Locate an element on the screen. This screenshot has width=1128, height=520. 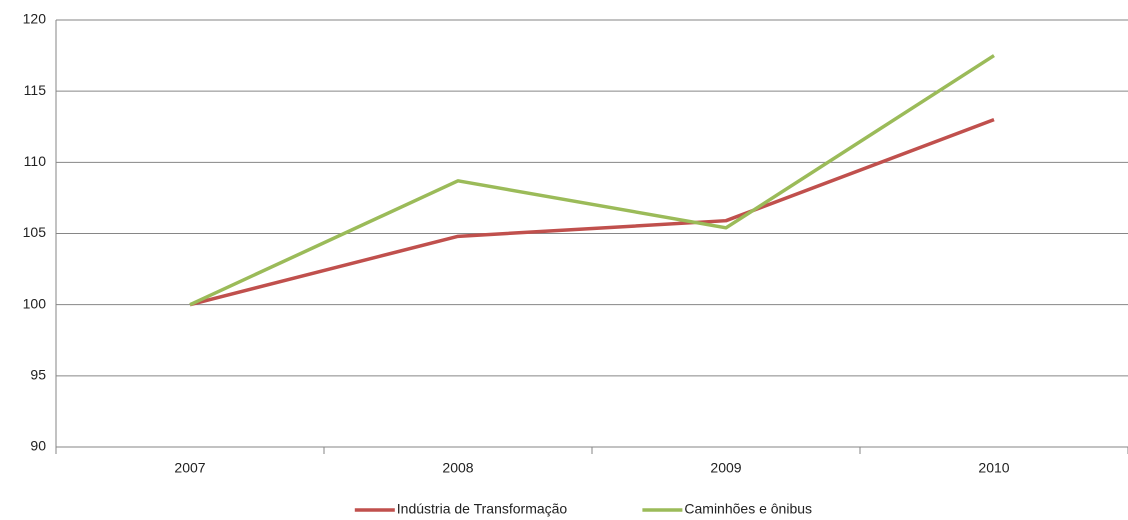
x-tick-label: 2009 is located at coordinates (725, 468).